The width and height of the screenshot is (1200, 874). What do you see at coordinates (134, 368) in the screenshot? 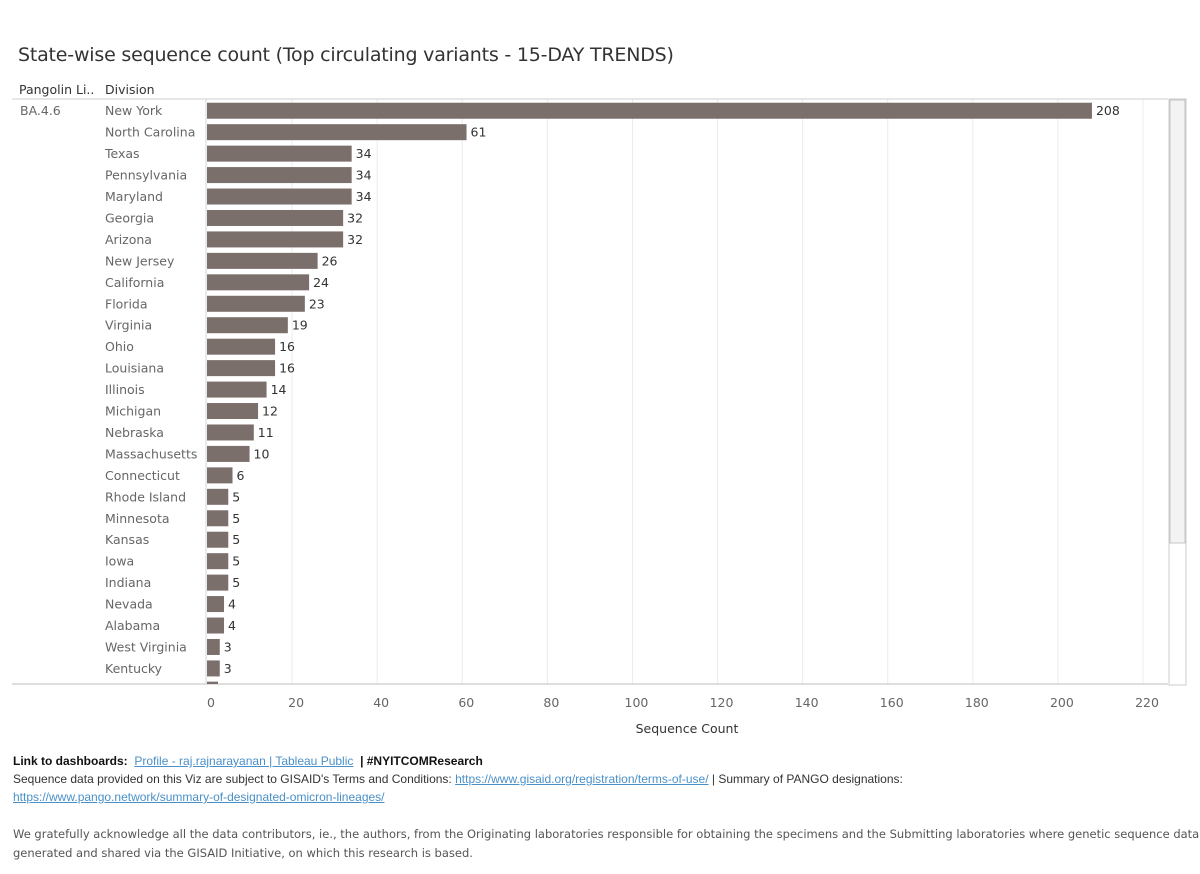
I see `division-label: Louisiana` at bounding box center [134, 368].